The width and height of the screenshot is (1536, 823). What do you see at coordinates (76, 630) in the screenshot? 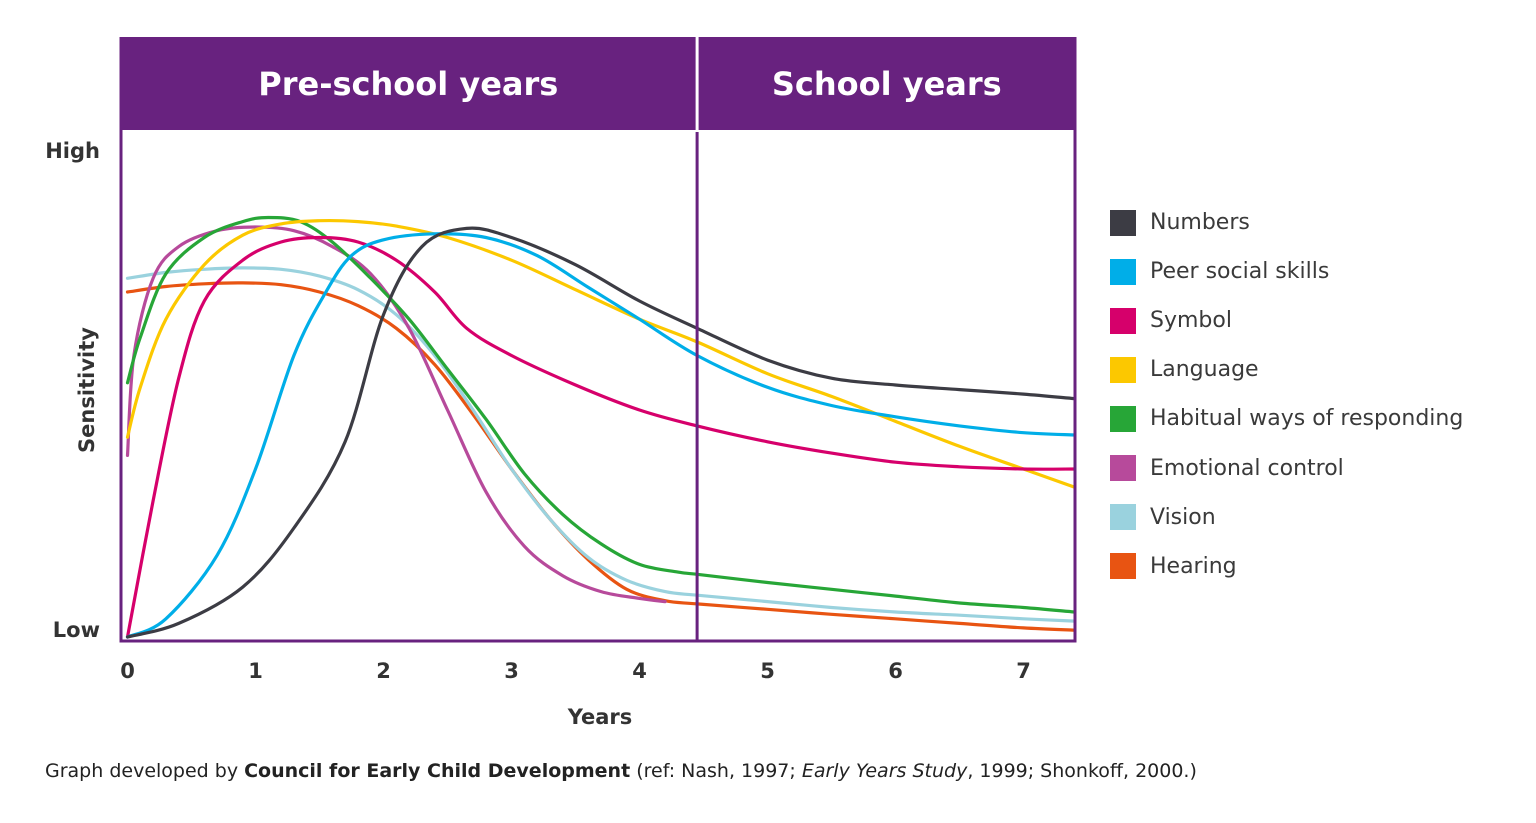
I see `y-tick-label: Low` at bounding box center [76, 630].